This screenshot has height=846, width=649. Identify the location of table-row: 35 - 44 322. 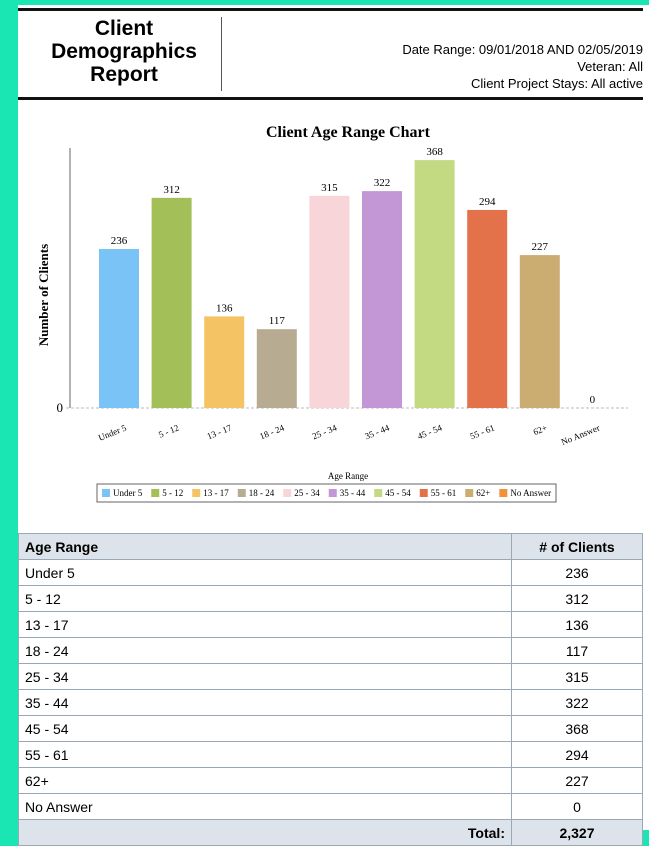
(330, 702).